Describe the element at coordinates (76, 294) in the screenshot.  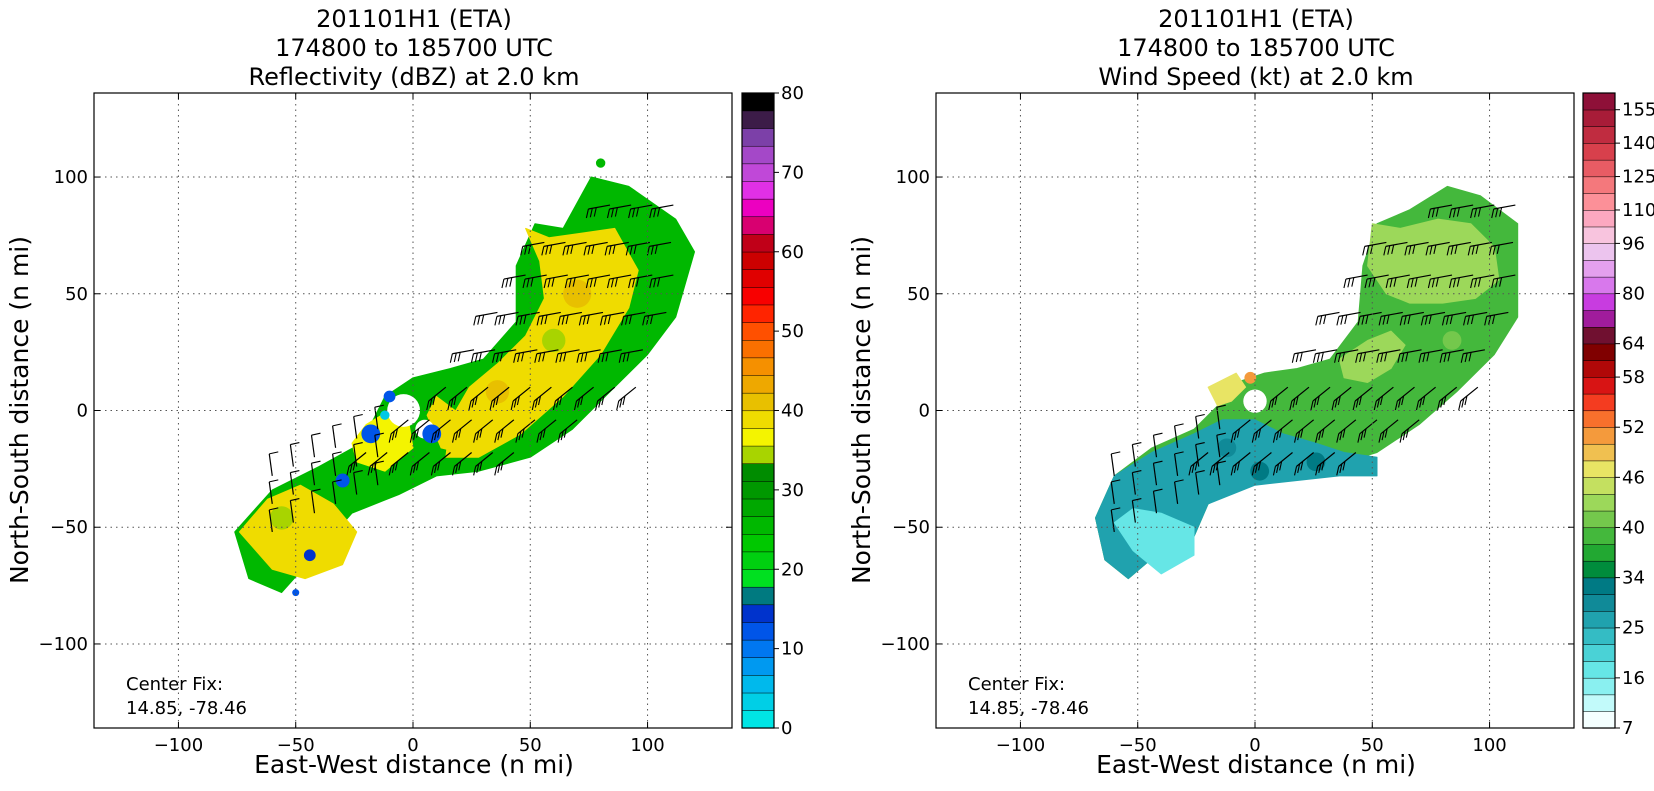
I see `y-tick-label: 50` at that location.